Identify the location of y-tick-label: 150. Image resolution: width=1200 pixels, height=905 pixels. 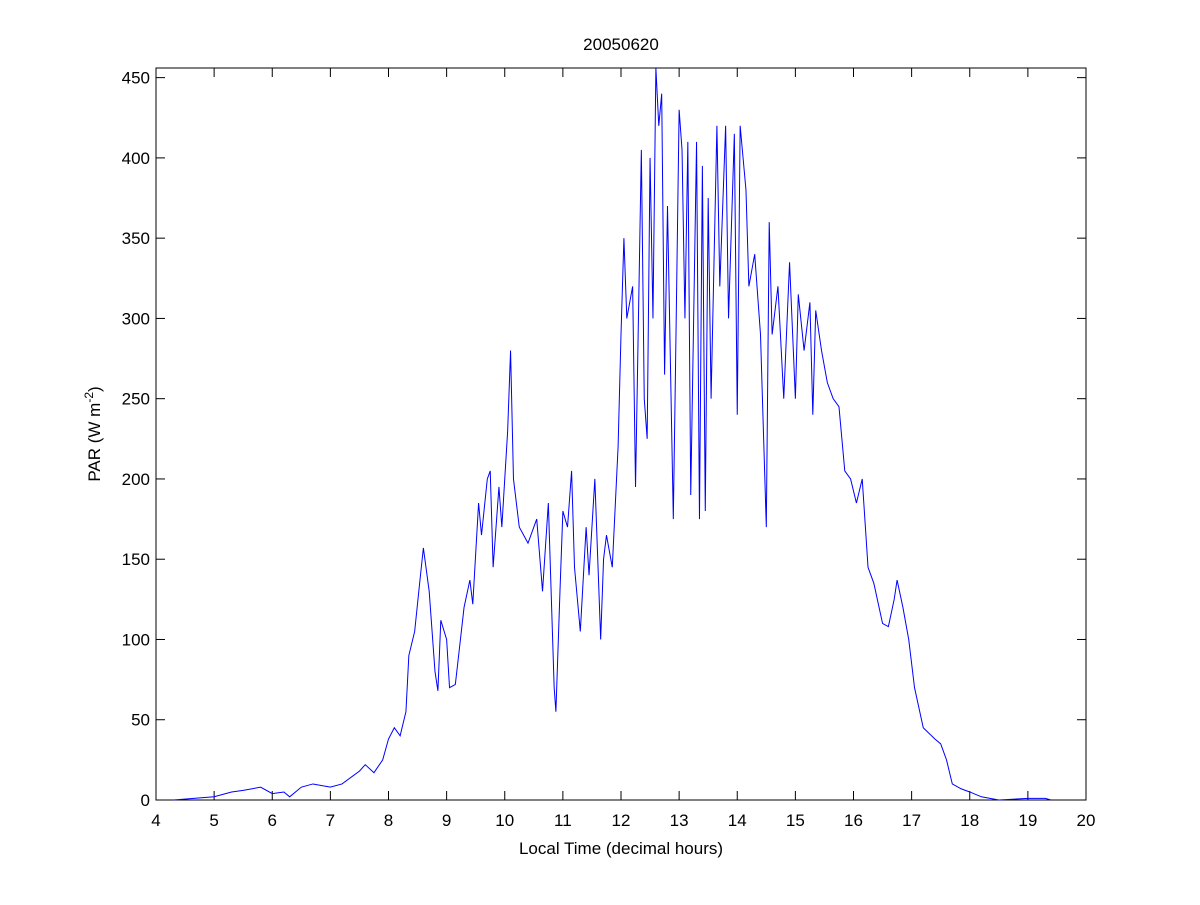
(136, 559).